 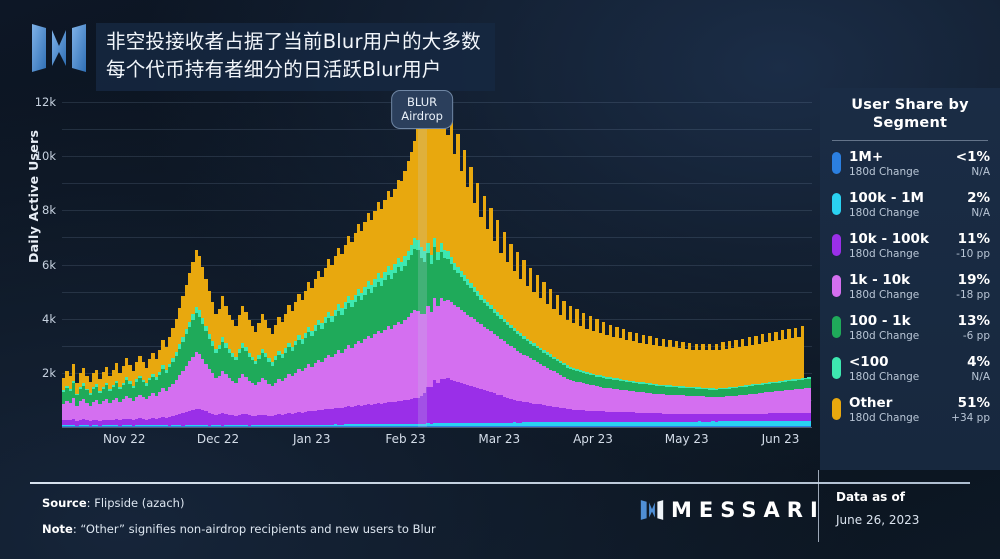 What do you see at coordinates (910, 330) in the screenshot?
I see `legend-item-4: 100 - 1k 180d Change 13% -6 pp` at bounding box center [910, 330].